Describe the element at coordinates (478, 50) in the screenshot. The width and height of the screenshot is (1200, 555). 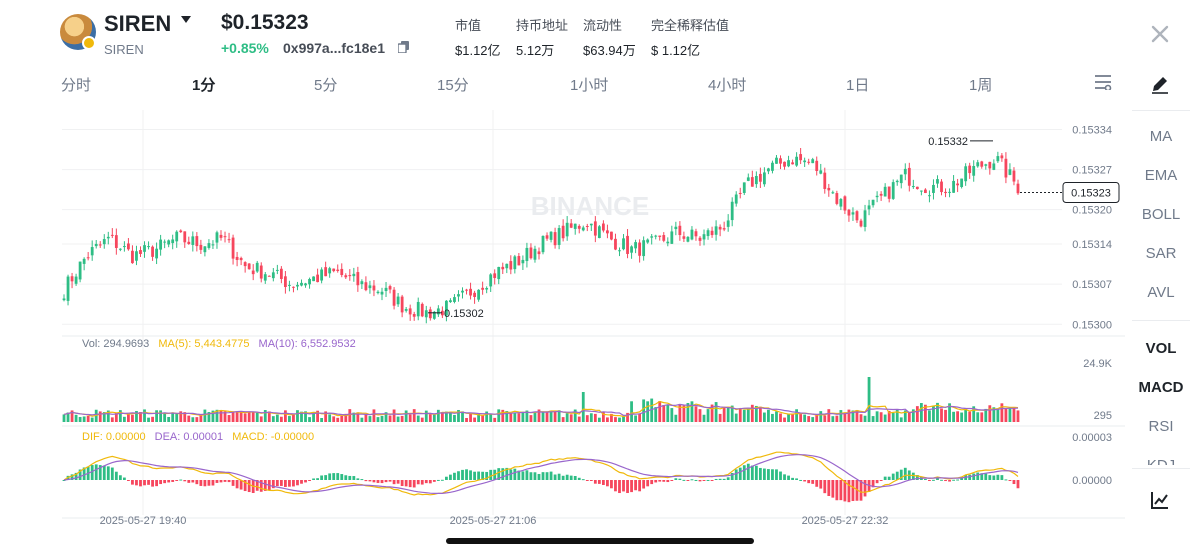
I see `stat-value: $1.12亿` at that location.